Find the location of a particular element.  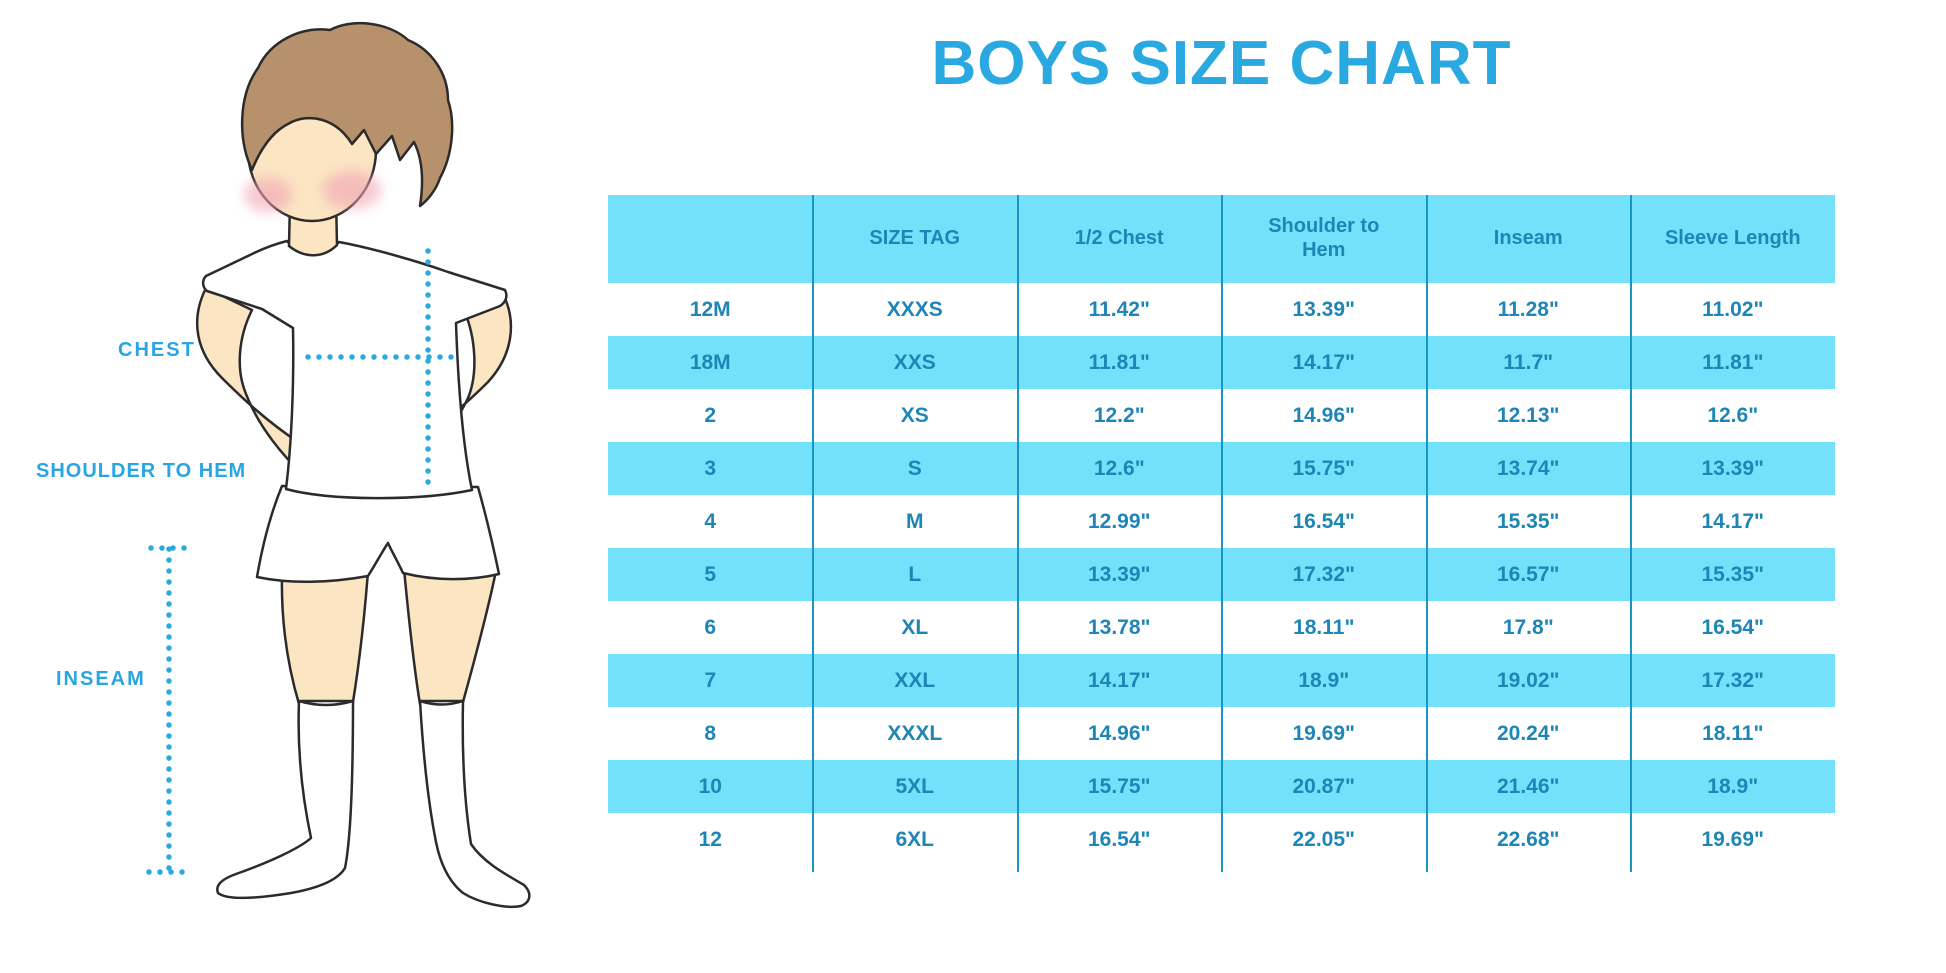

table-row: 8 XXXL 14.96" 19.69" 20.24" 18.11" is located at coordinates (1221, 733).